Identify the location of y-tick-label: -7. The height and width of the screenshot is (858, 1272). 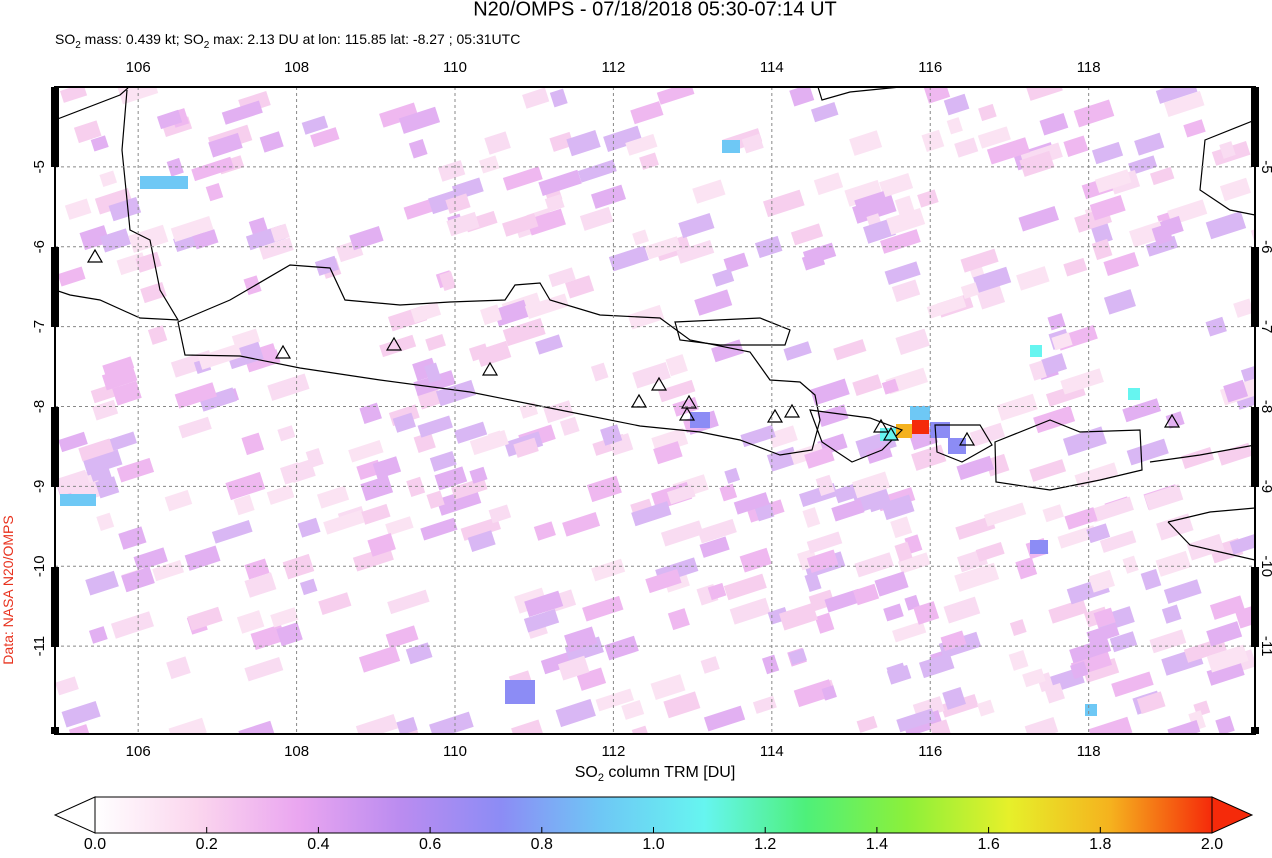
(39, 326).